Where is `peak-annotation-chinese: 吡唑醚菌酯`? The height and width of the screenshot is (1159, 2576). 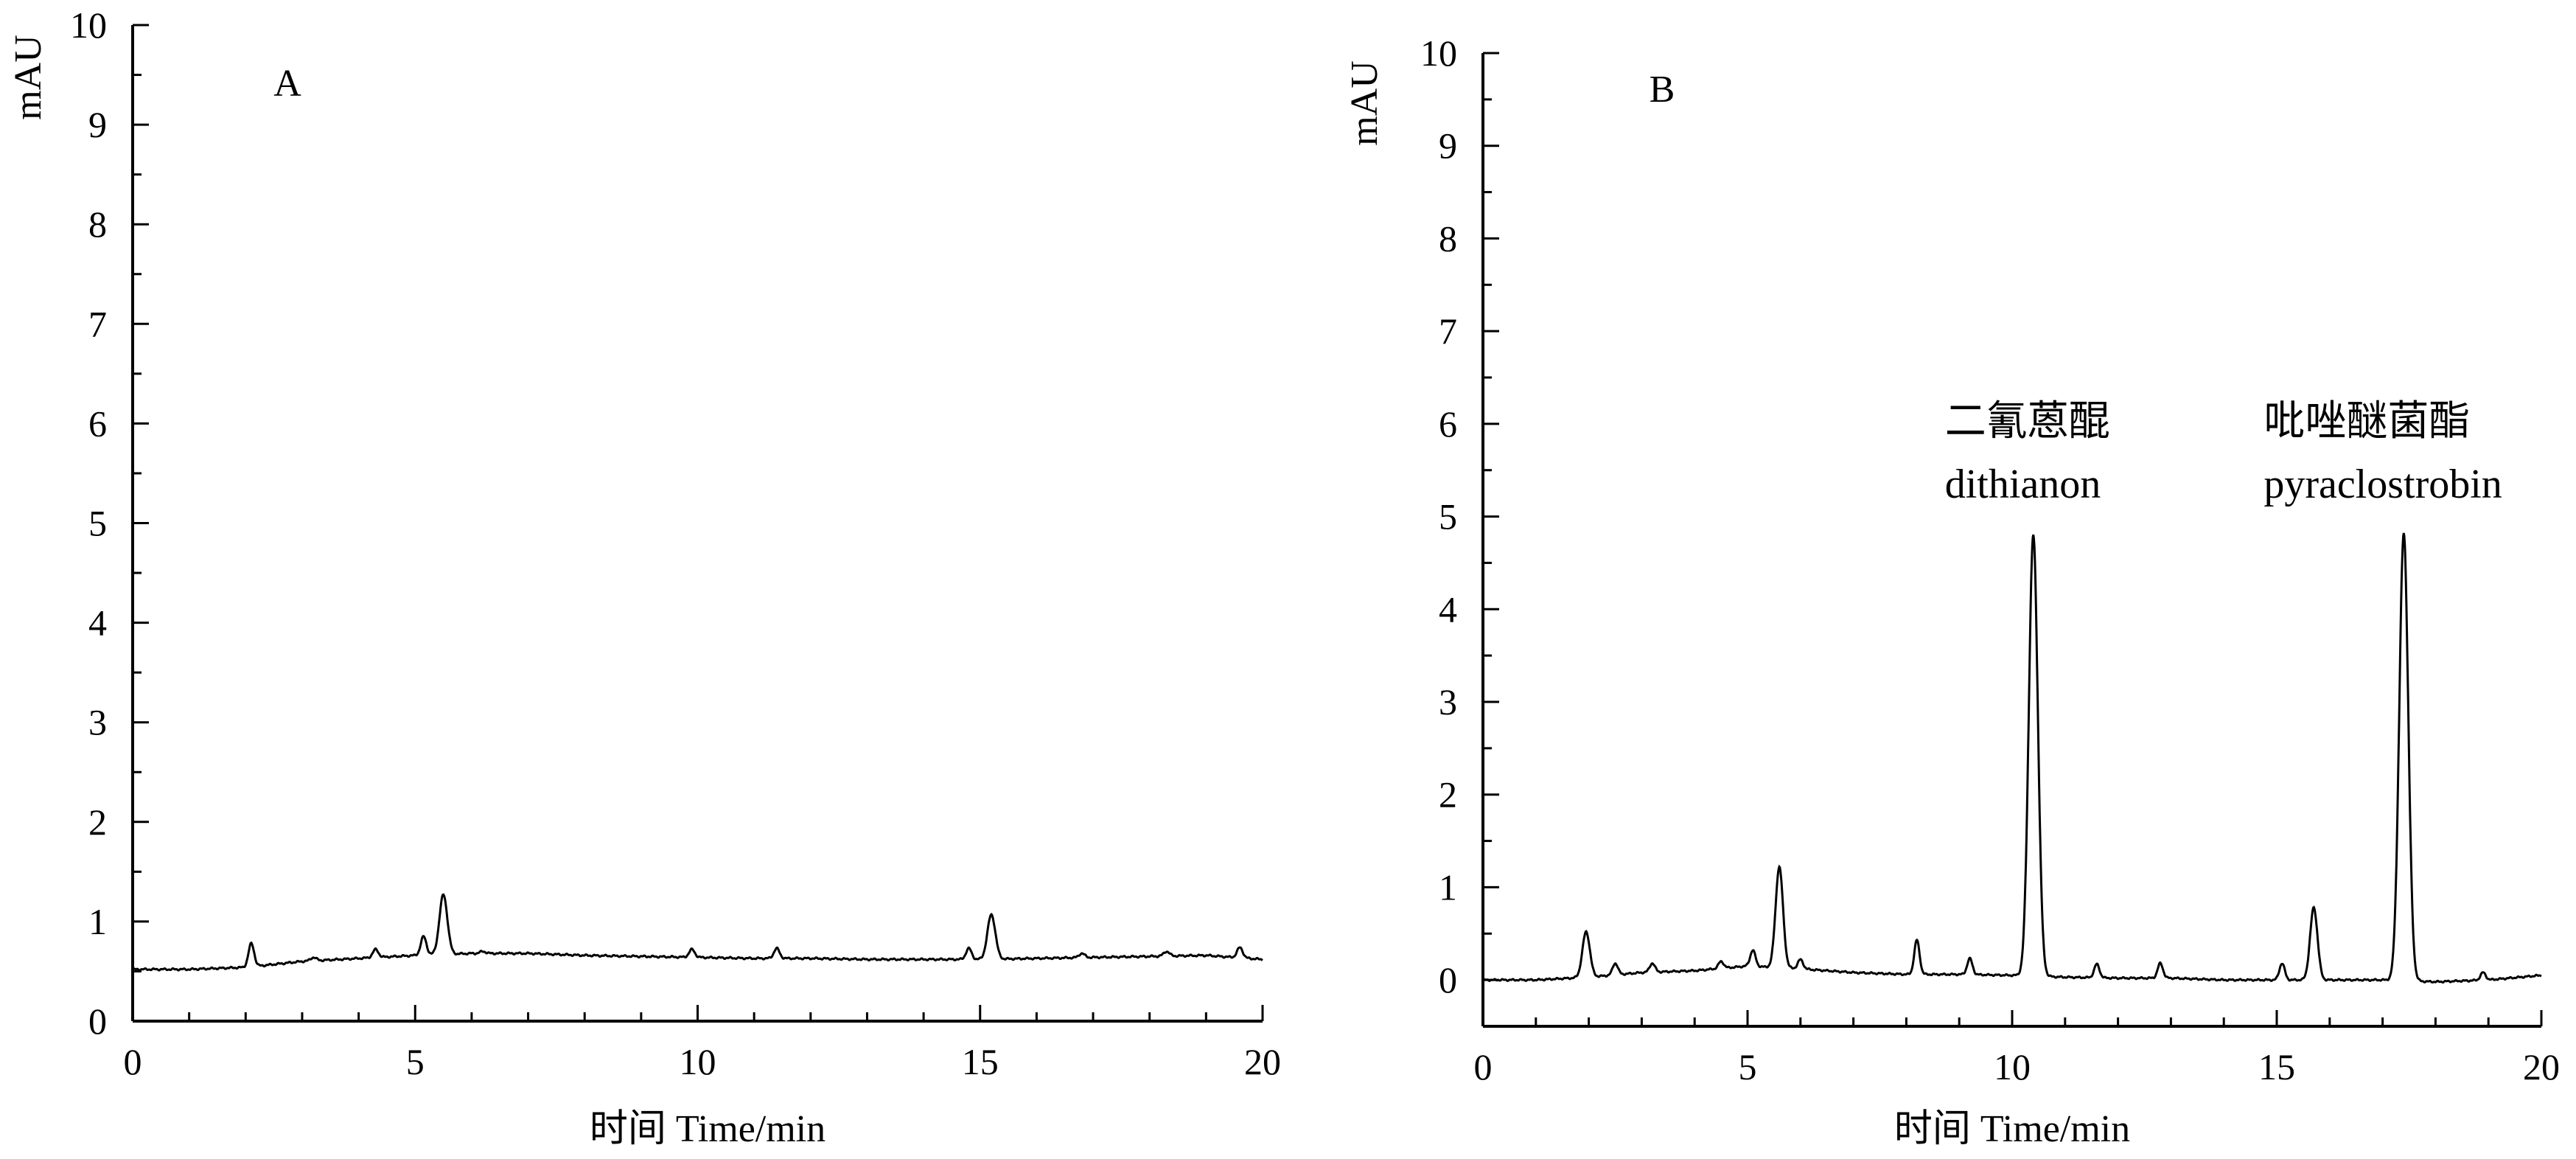 peak-annotation-chinese: 吡唑醚菌酯 is located at coordinates (2366, 422).